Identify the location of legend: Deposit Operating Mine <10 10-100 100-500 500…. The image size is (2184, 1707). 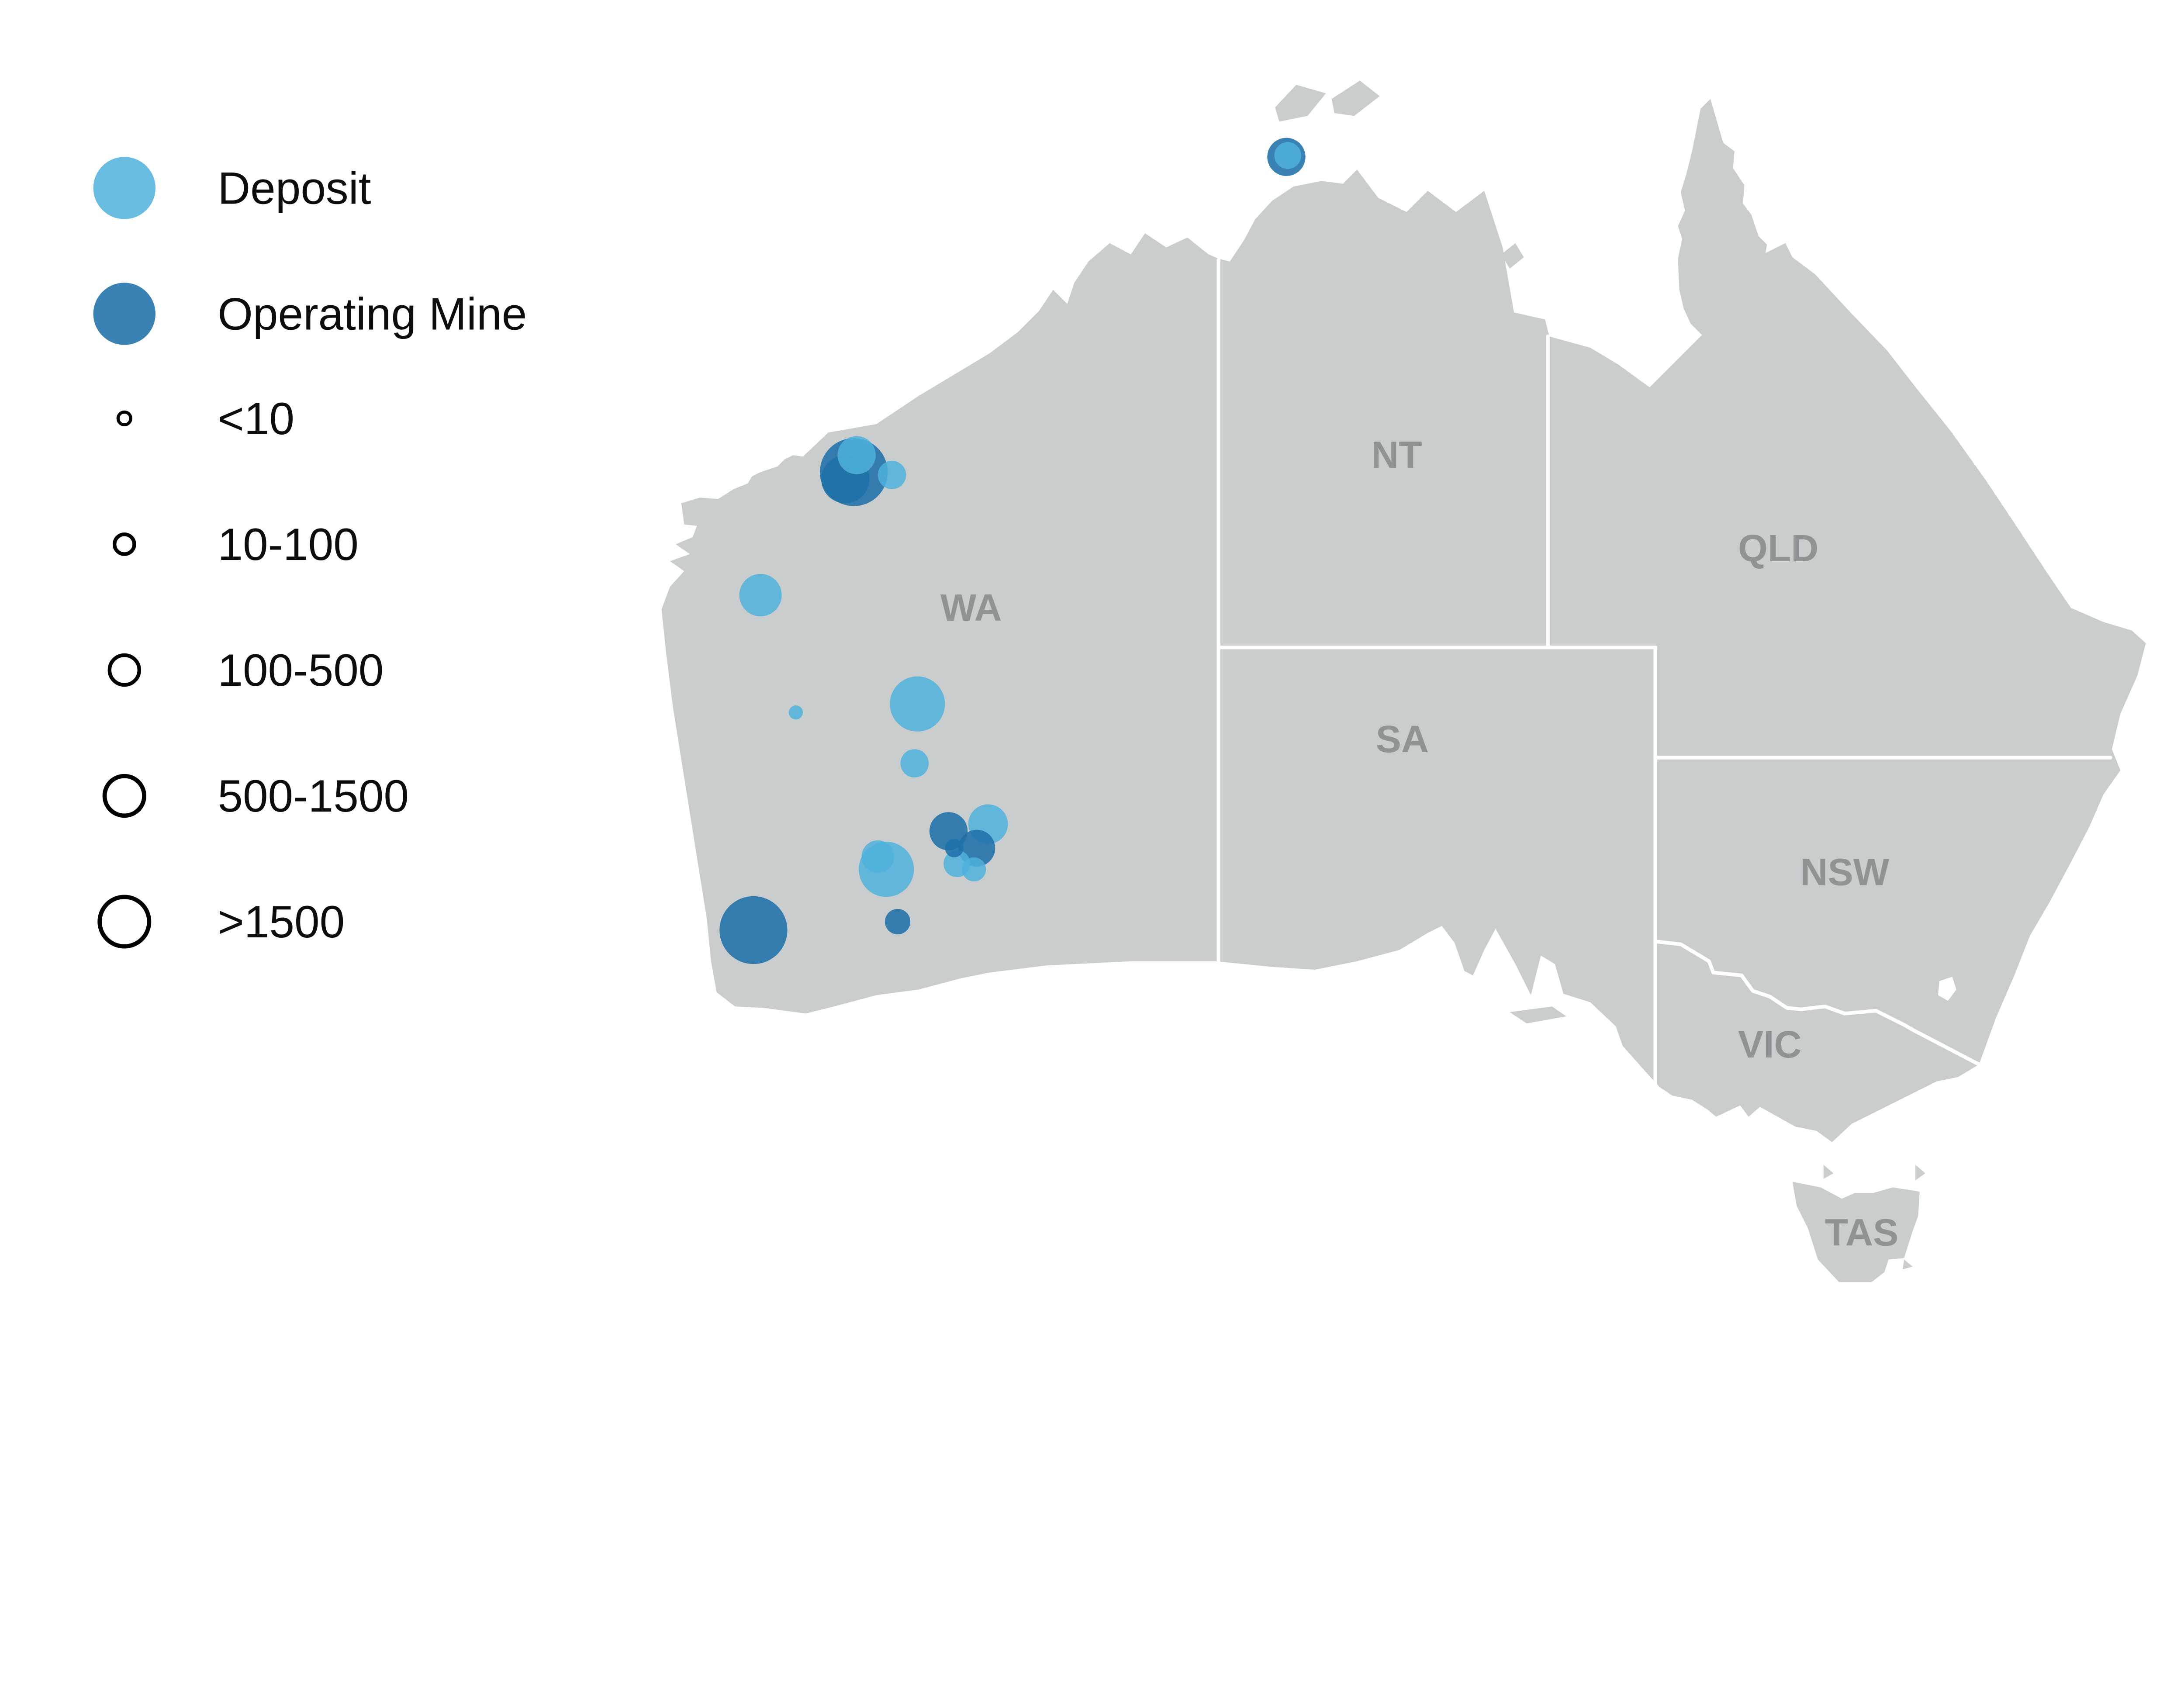
(310, 553).